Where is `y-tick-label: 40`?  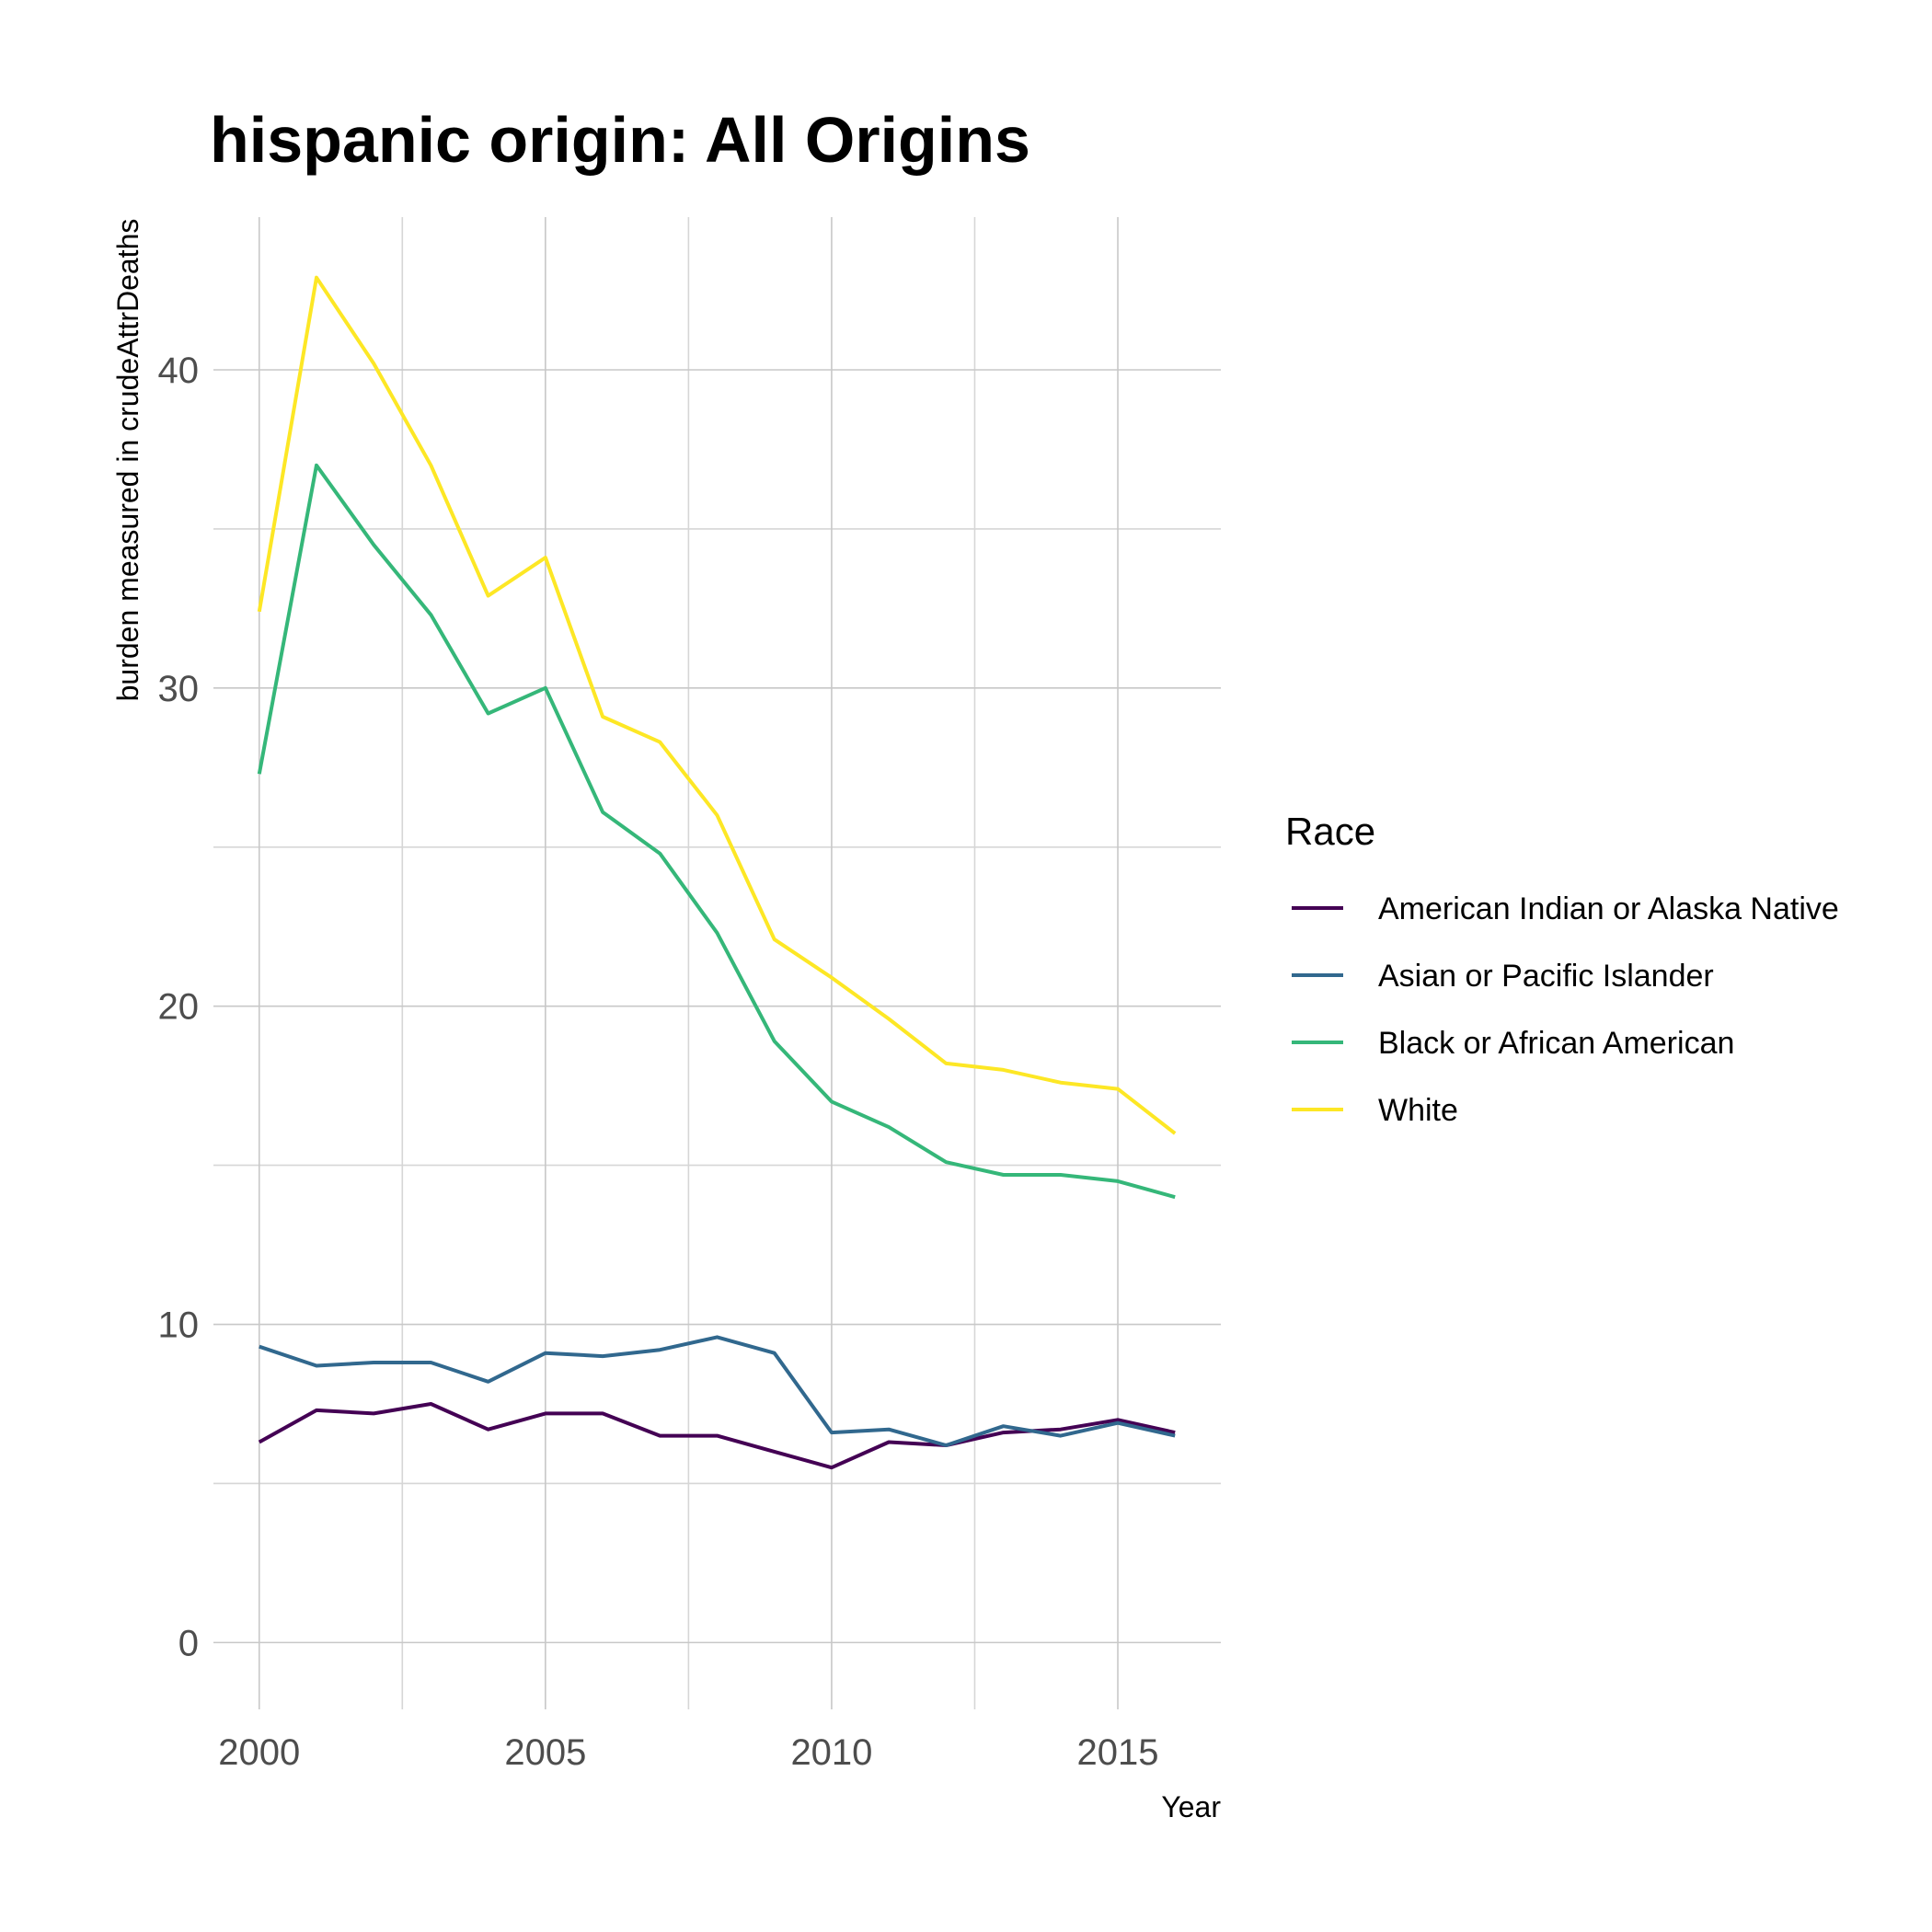
y-tick-label: 40 is located at coordinates (179, 371).